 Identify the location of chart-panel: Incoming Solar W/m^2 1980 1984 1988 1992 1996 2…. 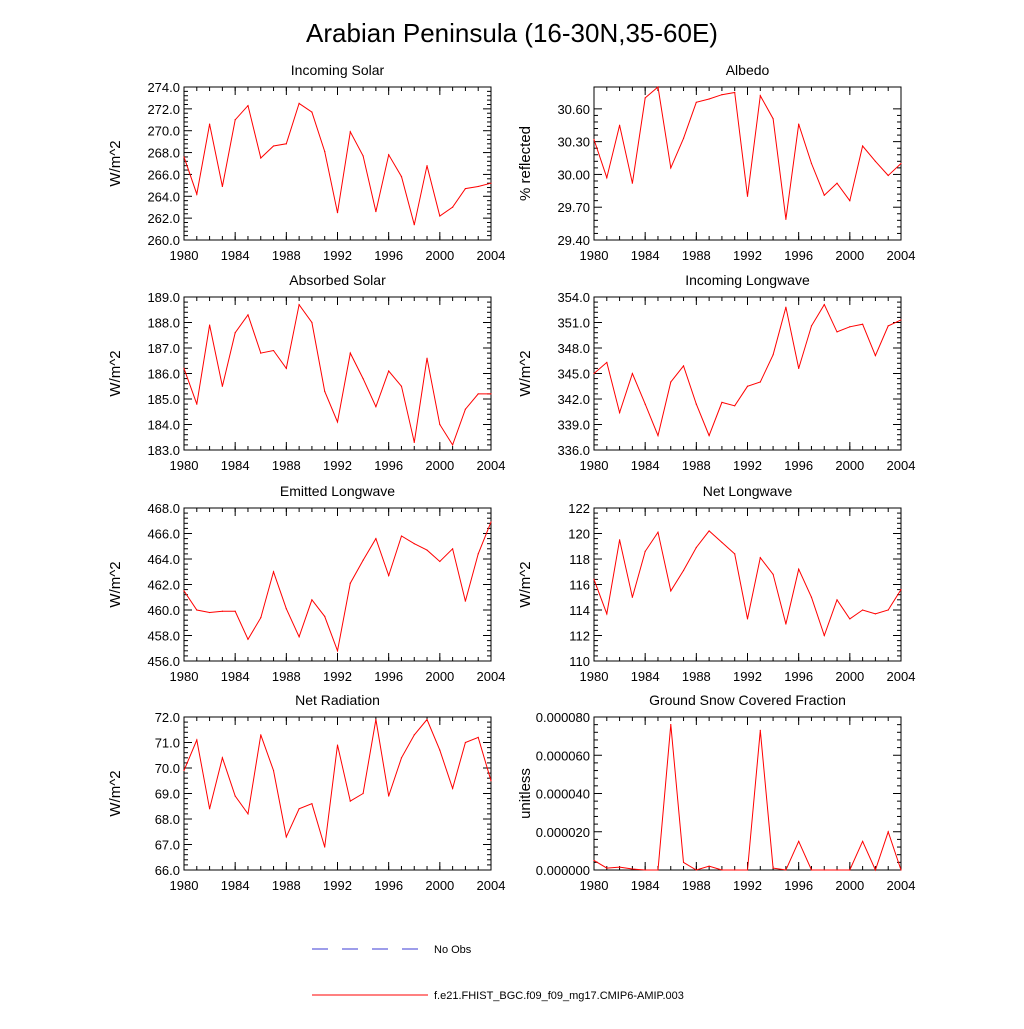
(306, 162).